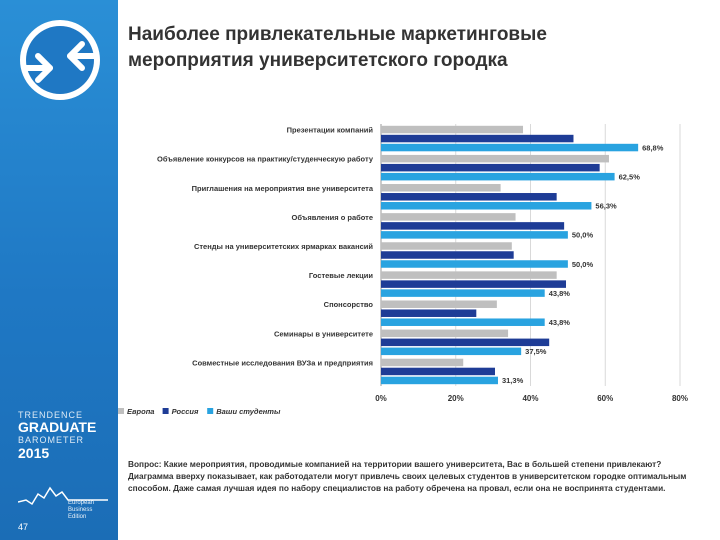  Describe the element at coordinates (456, 398) in the screenshot. I see `x-tick-label: 20%` at that location.